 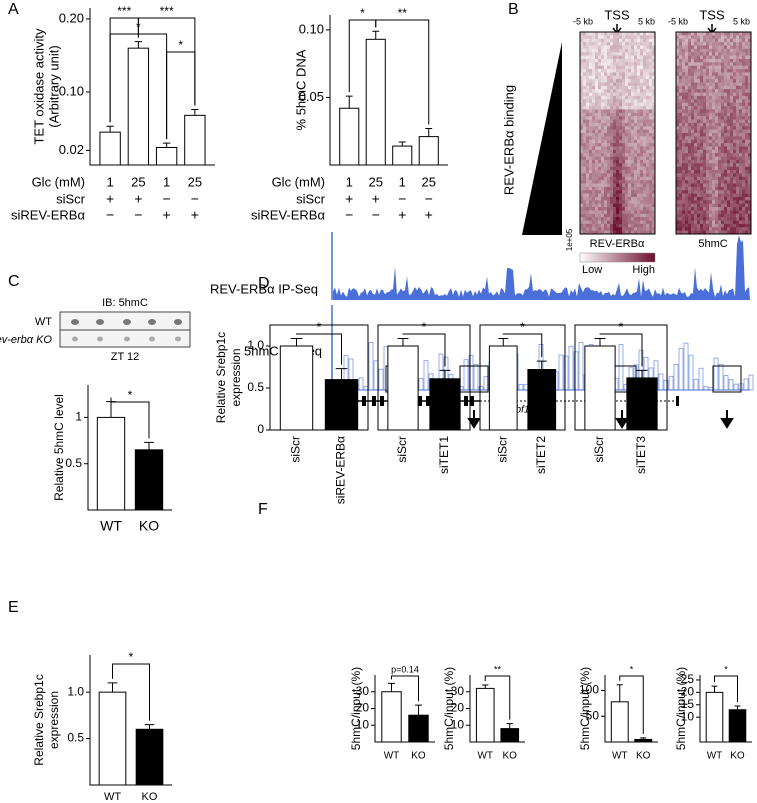 I want to click on track-bin, so click(x=671, y=383).